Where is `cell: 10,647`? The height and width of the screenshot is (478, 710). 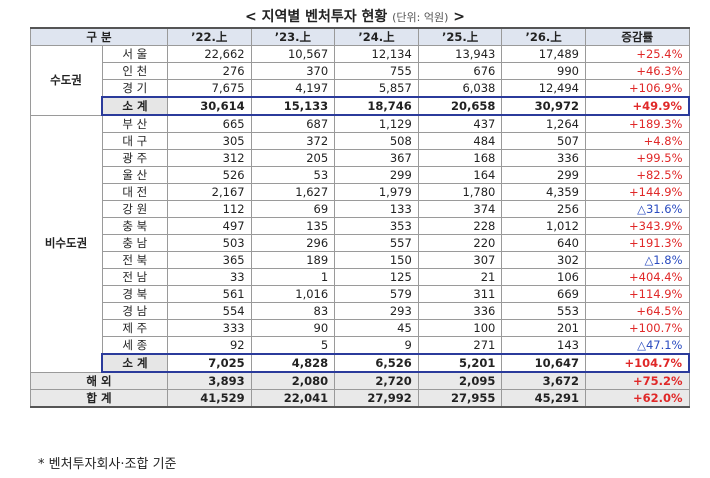 cell: 10,647 is located at coordinates (543, 363).